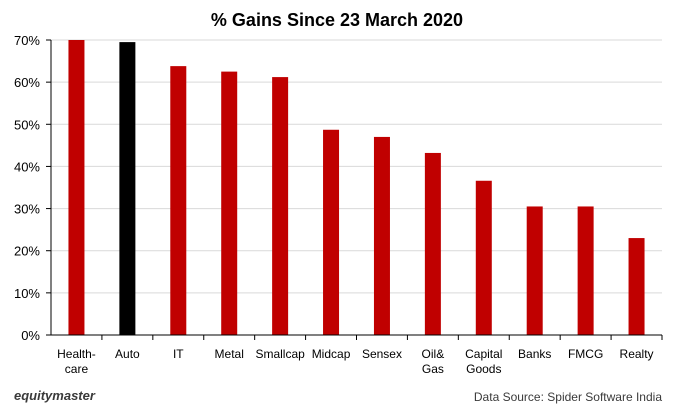 The height and width of the screenshot is (410, 675). I want to click on y-tick-label: 70%, so click(27, 40).